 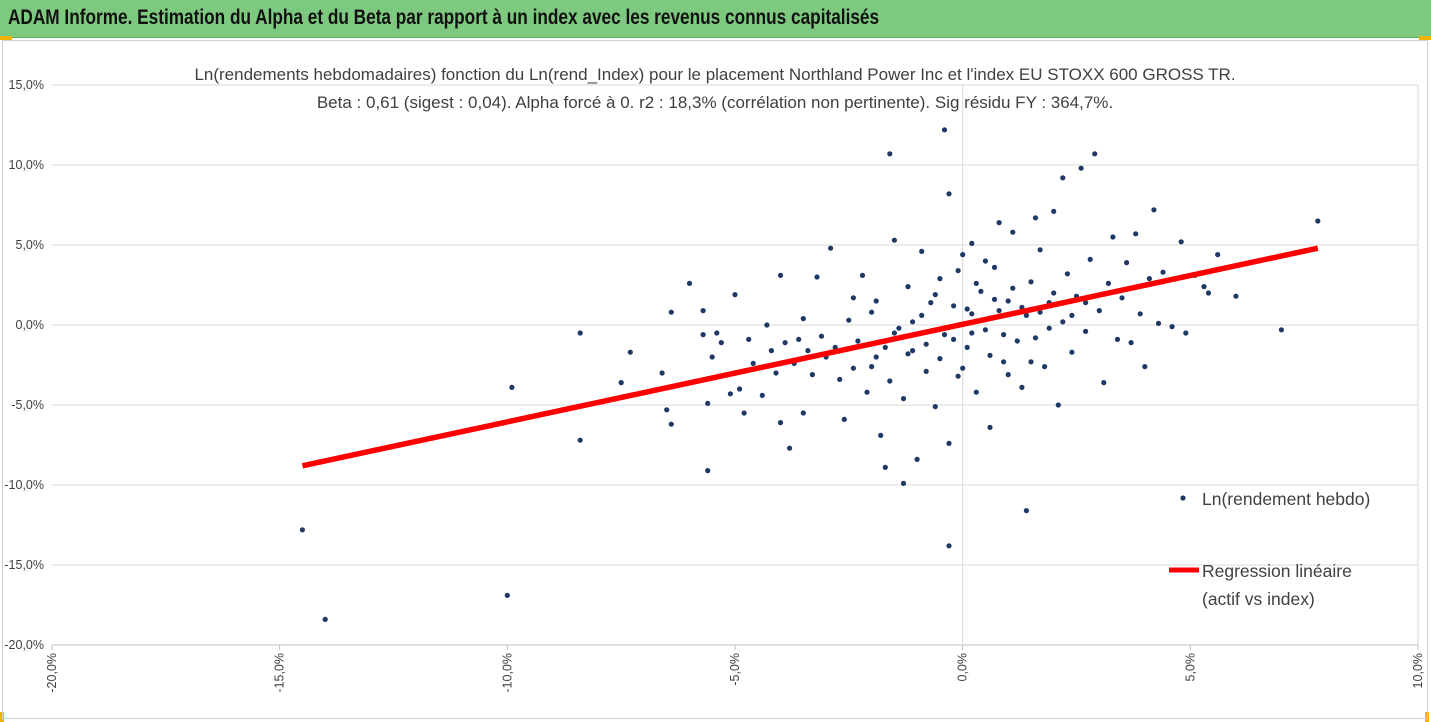 I want to click on y-tick-label: 10,0%, so click(x=26, y=165).